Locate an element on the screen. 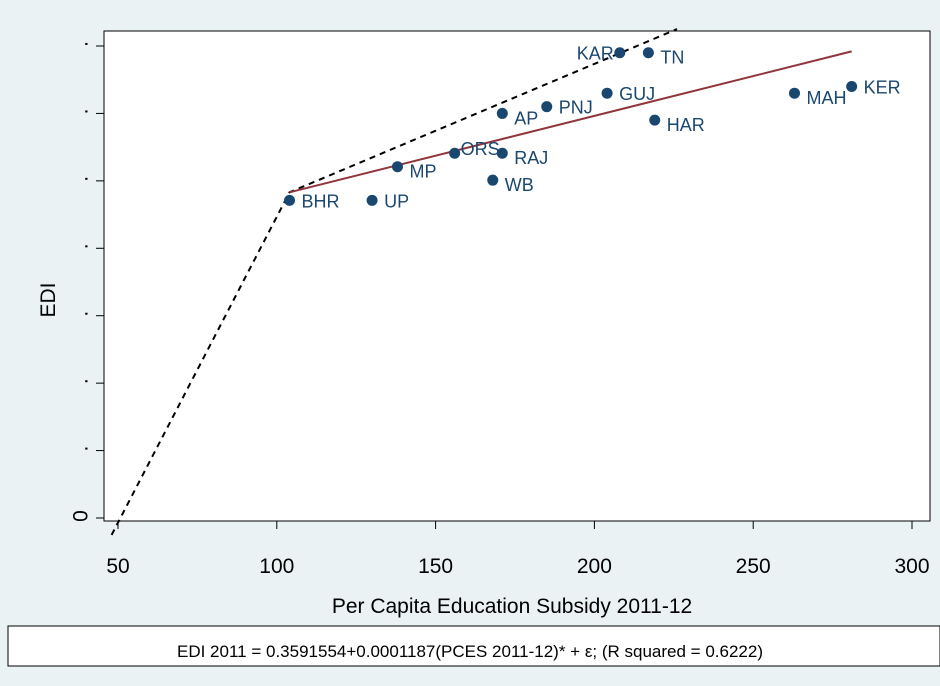 The width and height of the screenshot is (940, 686). point-label-ker: KER is located at coordinates (882, 87).